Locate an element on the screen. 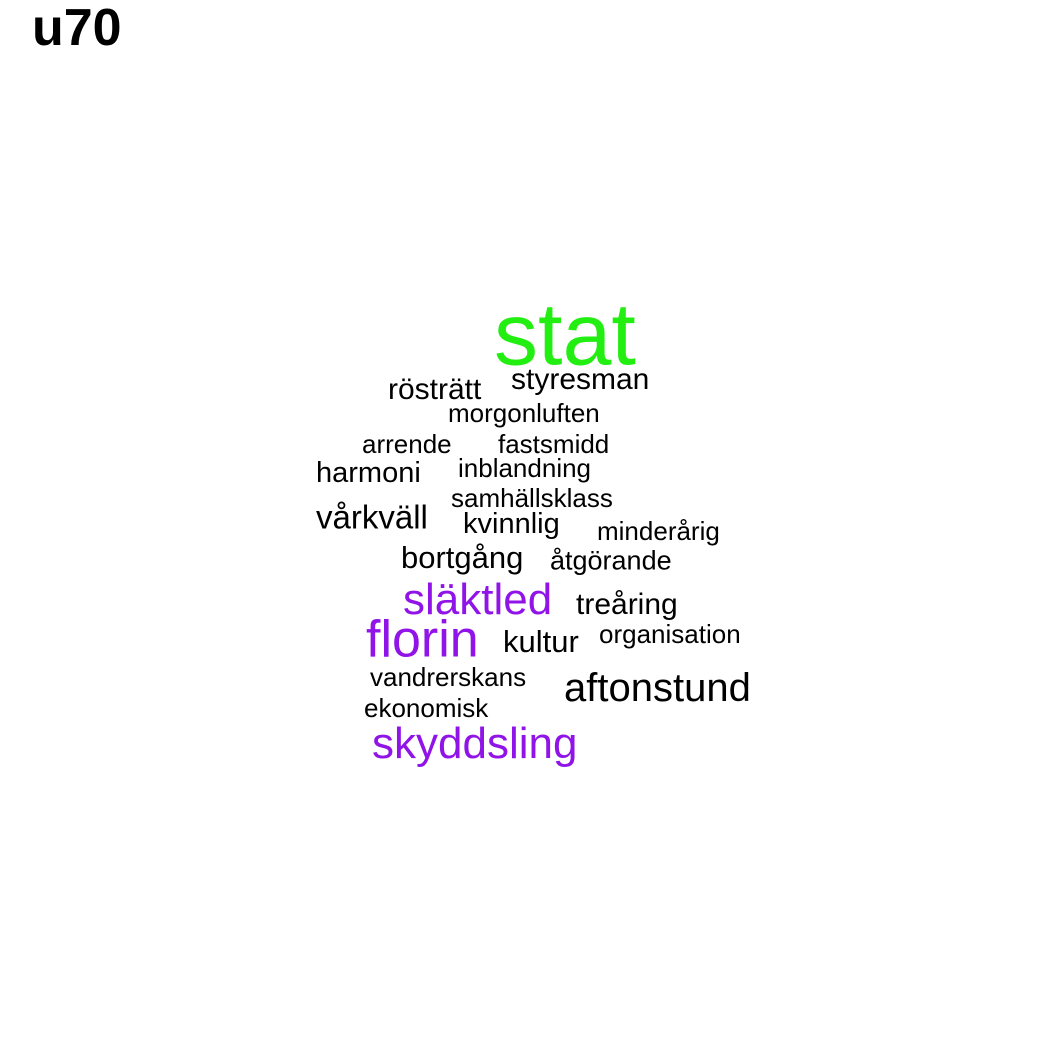  word-0: stat is located at coordinates (565, 334).